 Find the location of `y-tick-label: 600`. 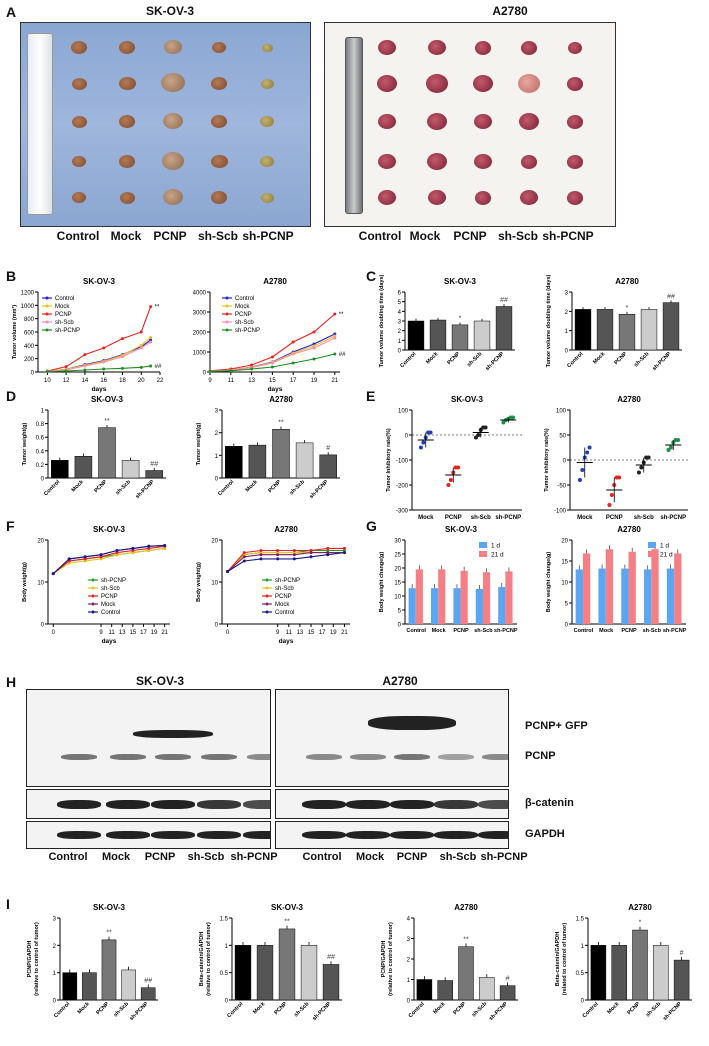

y-tick-label: 600 is located at coordinates (29, 334).